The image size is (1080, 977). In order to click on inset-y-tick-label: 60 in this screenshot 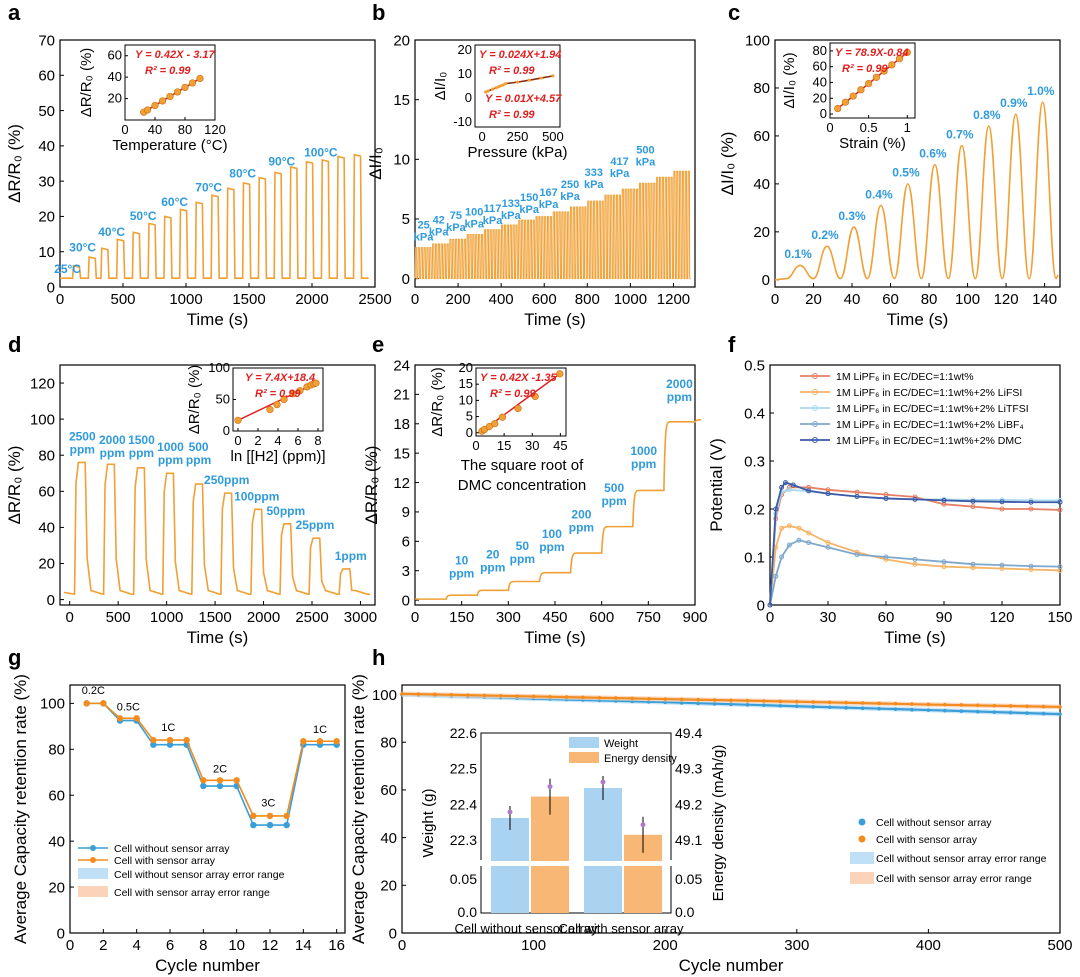, I will do `click(115, 55)`.